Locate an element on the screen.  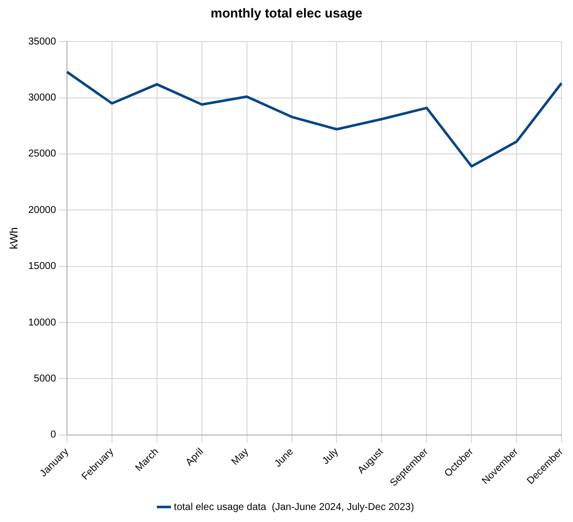
y-tick-label: 30000 is located at coordinates (42, 98).